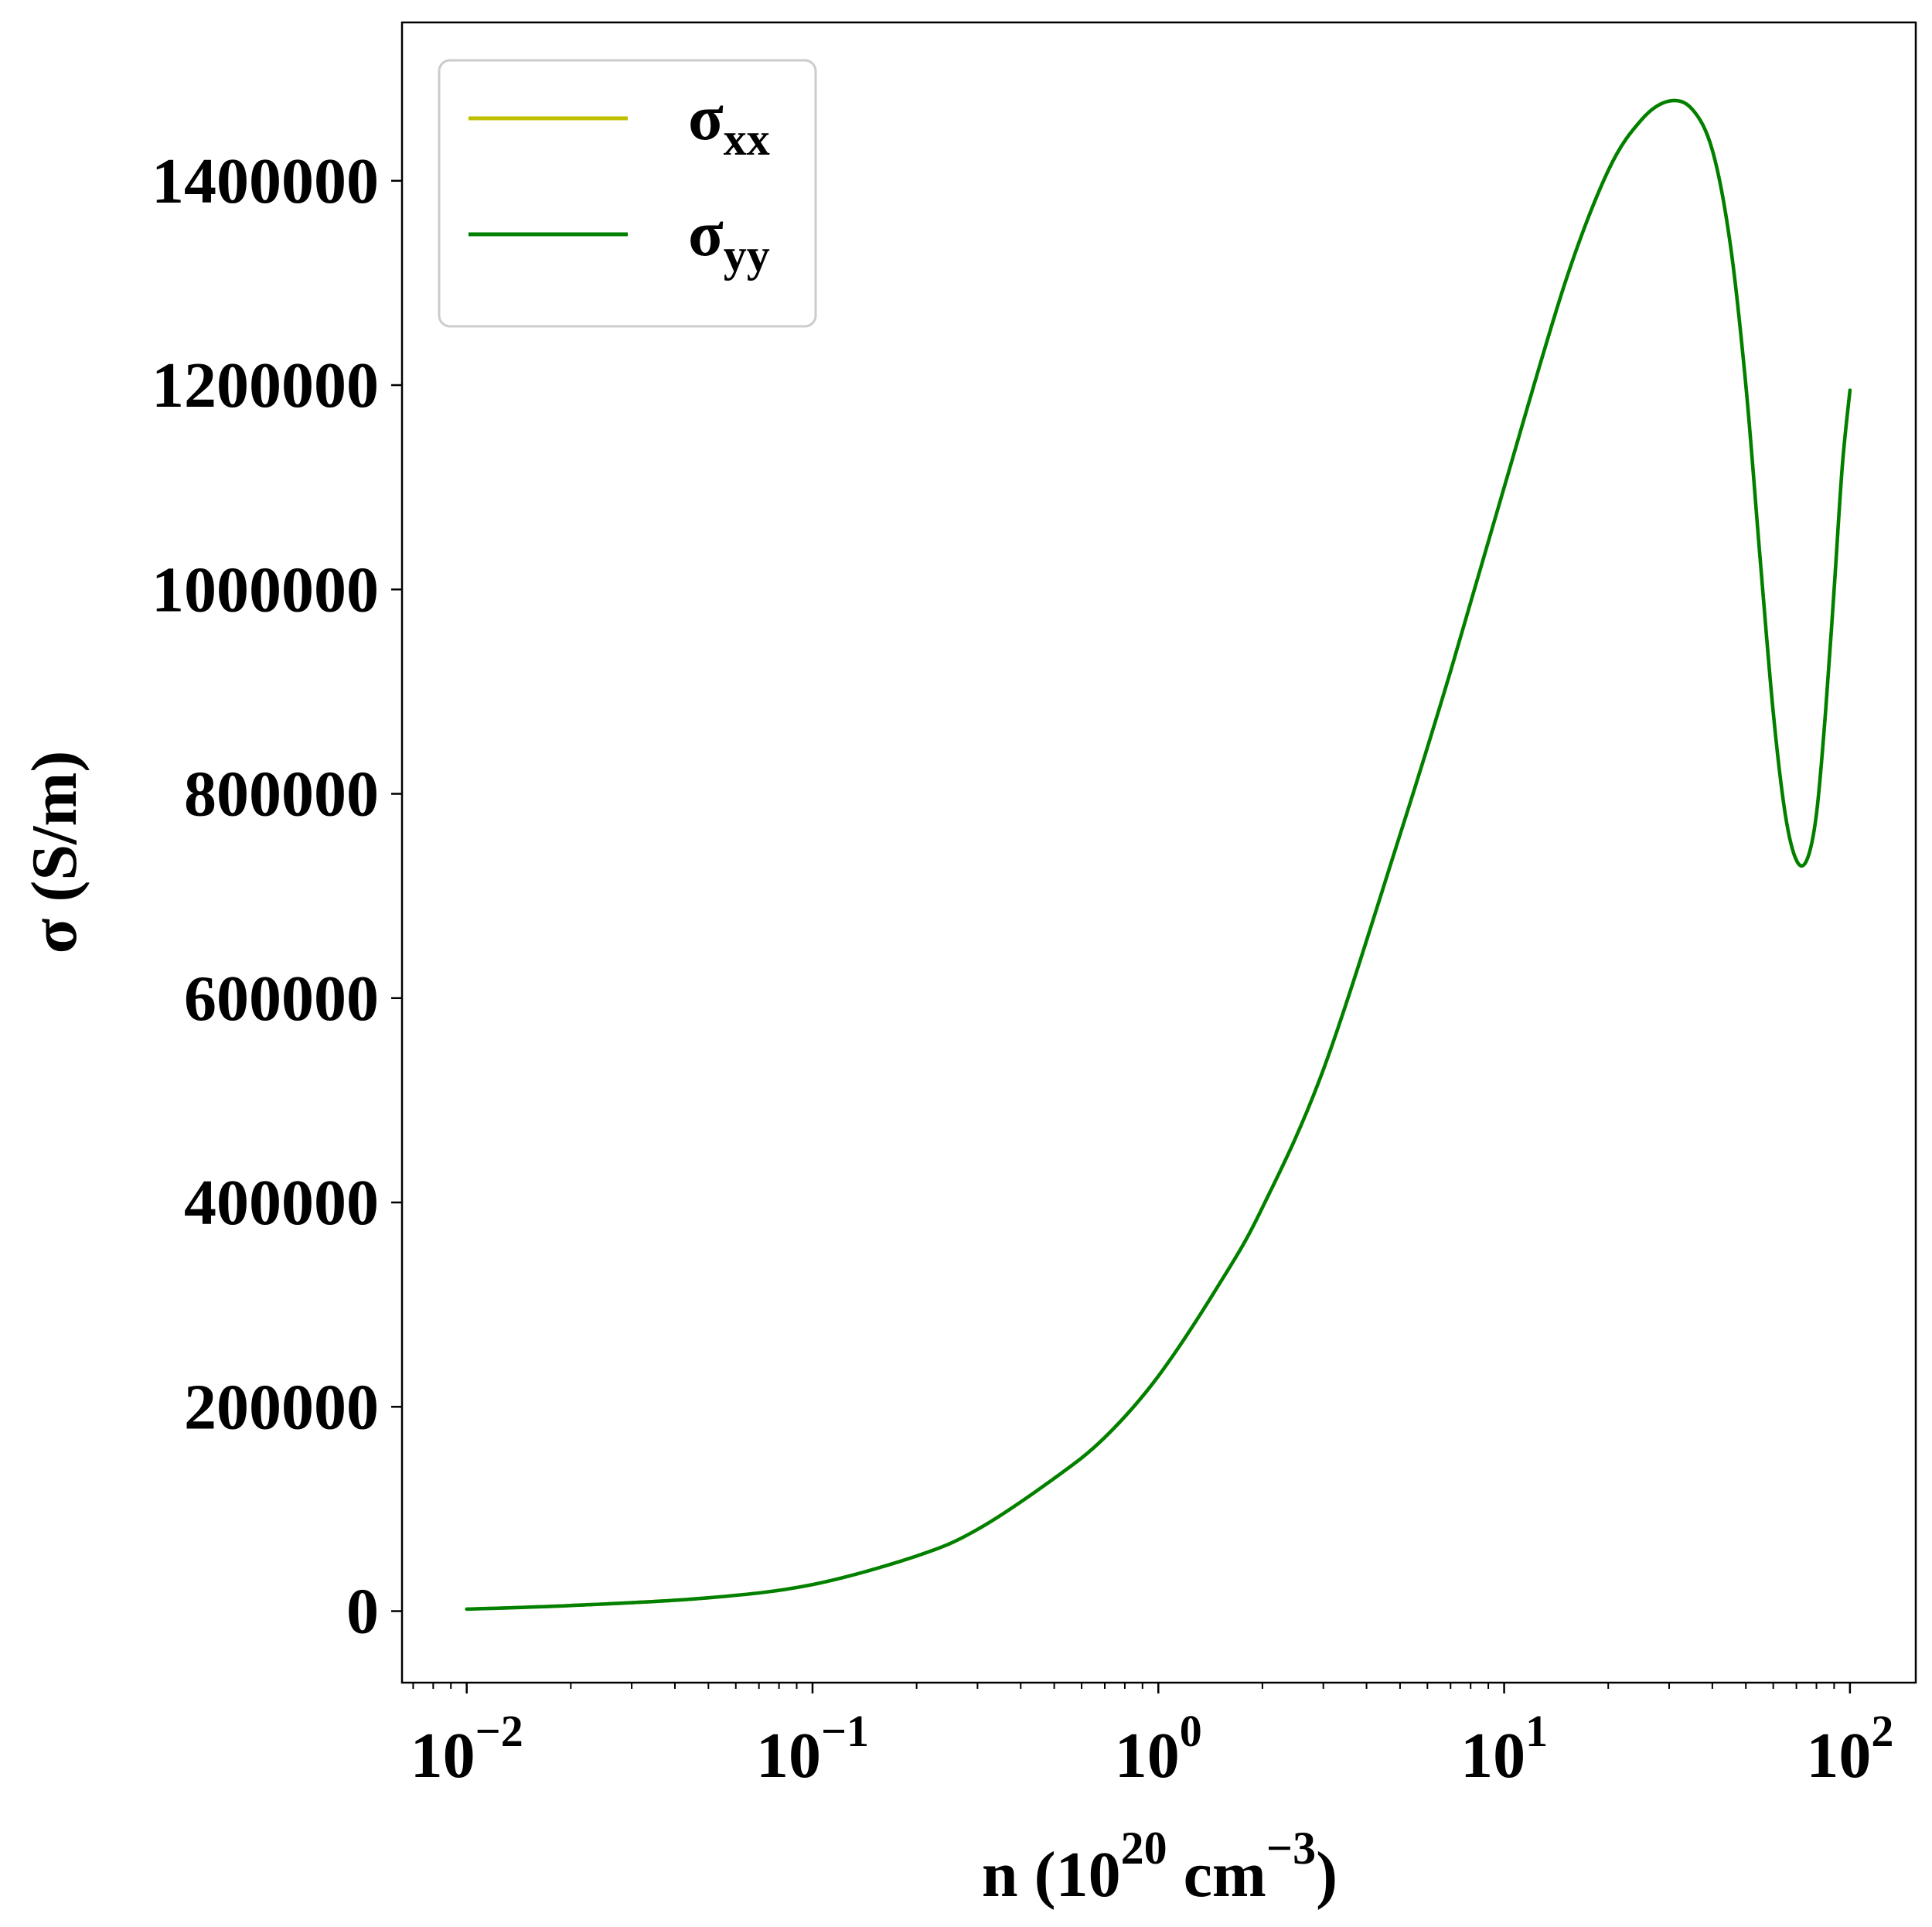 This screenshot has height=1927, width=1932. What do you see at coordinates (54, 852) in the screenshot?
I see `y-axis-title: σ (S/m)` at bounding box center [54, 852].